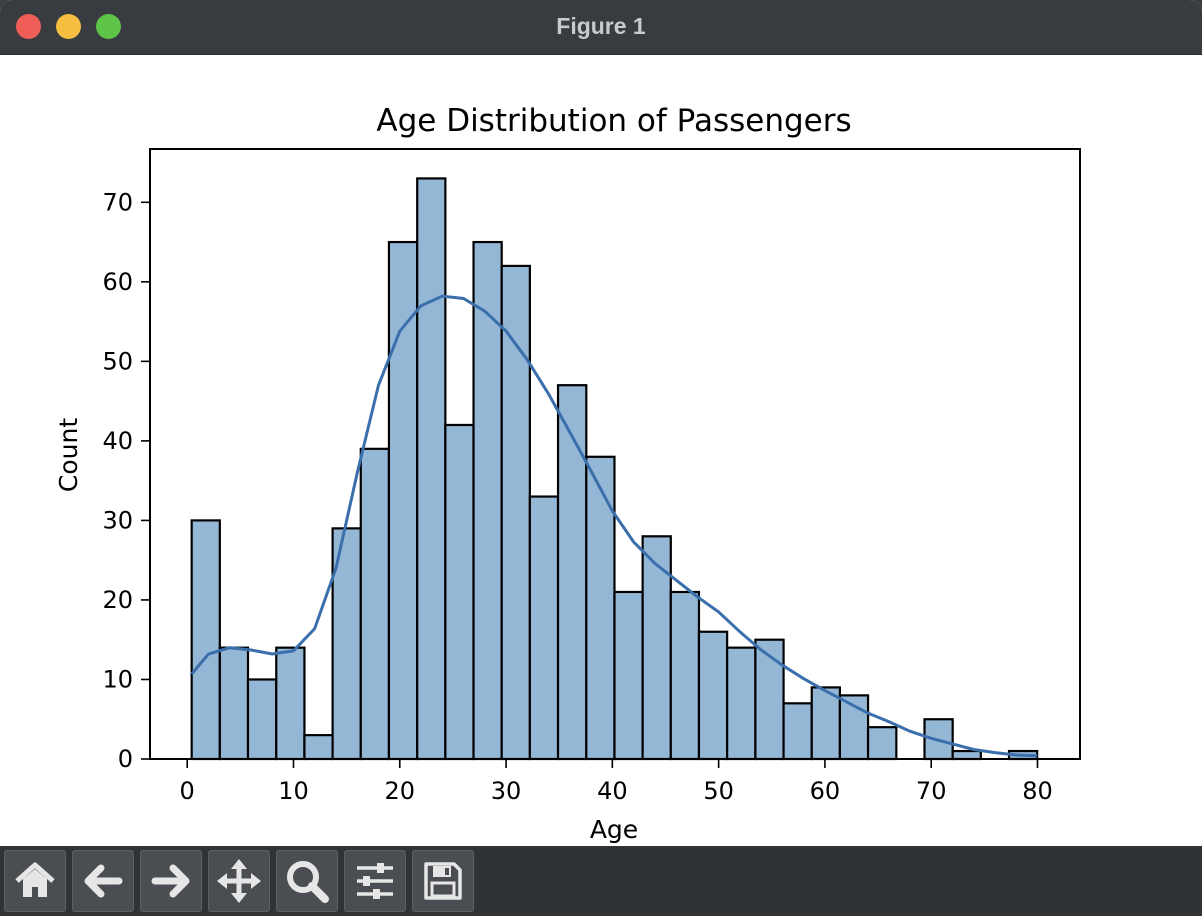 The width and height of the screenshot is (1202, 916). I want to click on home-icon, so click(35, 879).